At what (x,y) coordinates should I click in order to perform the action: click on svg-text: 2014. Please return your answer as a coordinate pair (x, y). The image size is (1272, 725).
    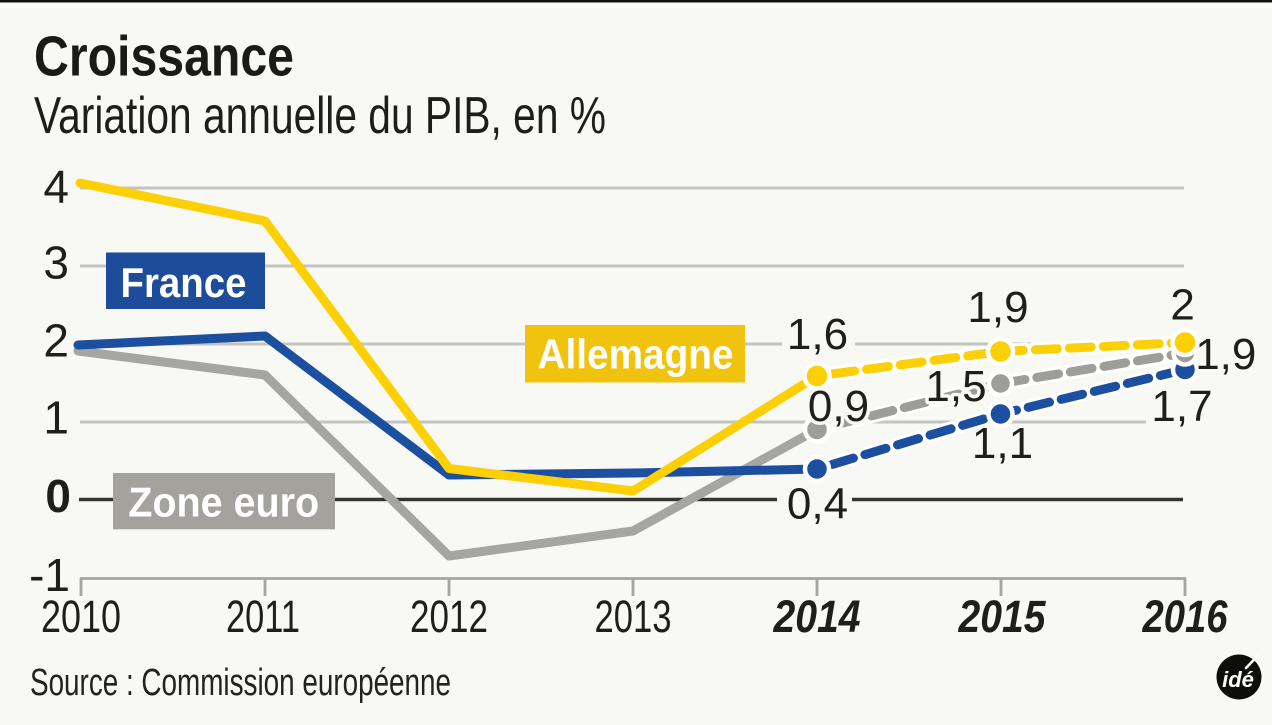
    Looking at the image, I should click on (817, 616).